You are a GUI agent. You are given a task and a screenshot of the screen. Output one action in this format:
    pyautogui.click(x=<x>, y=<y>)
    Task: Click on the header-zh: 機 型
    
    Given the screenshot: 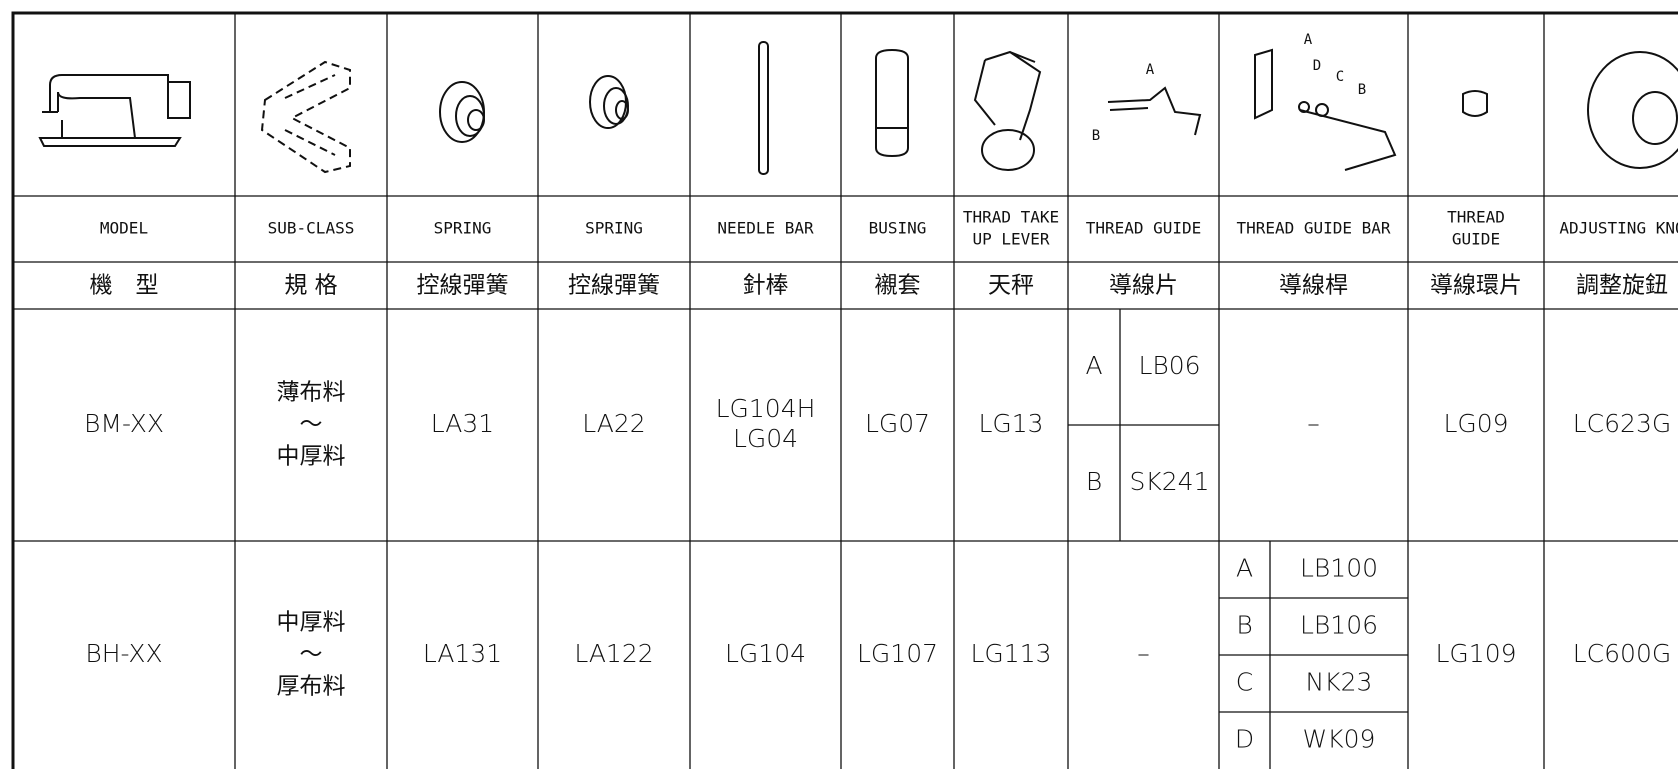 What is the action you would take?
    pyautogui.click(x=124, y=286)
    